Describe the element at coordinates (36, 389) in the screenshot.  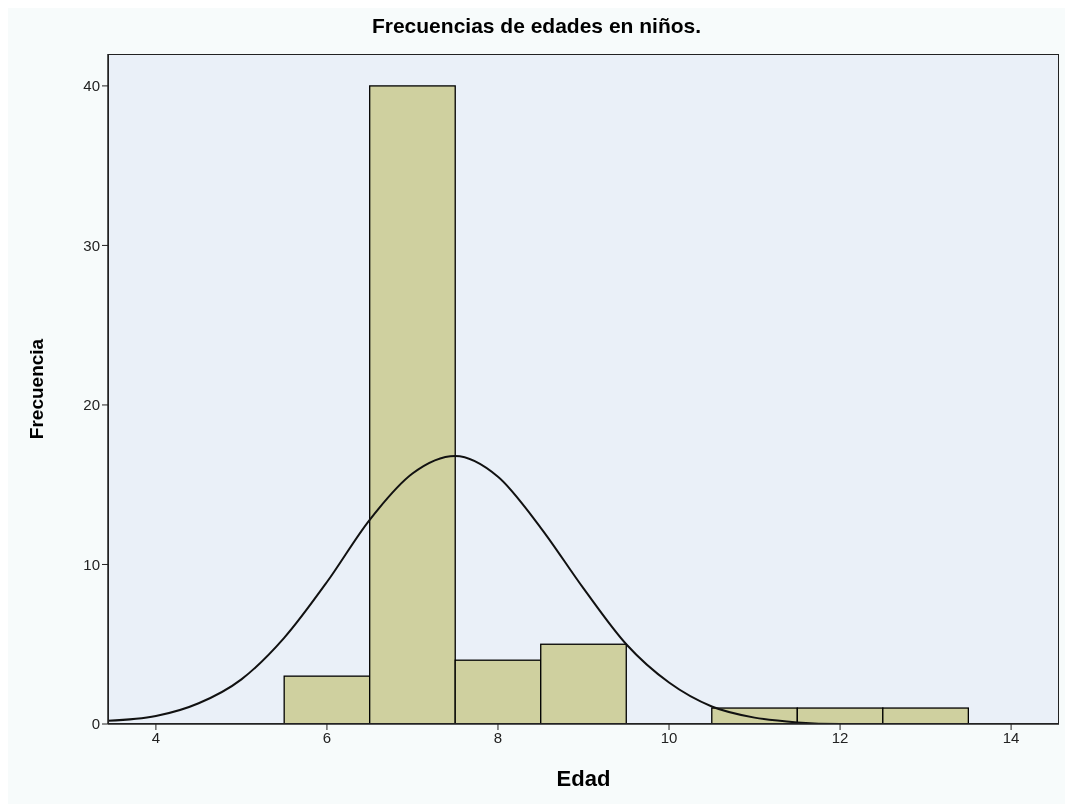
I see `y-axis-title: Frecuencia` at that location.